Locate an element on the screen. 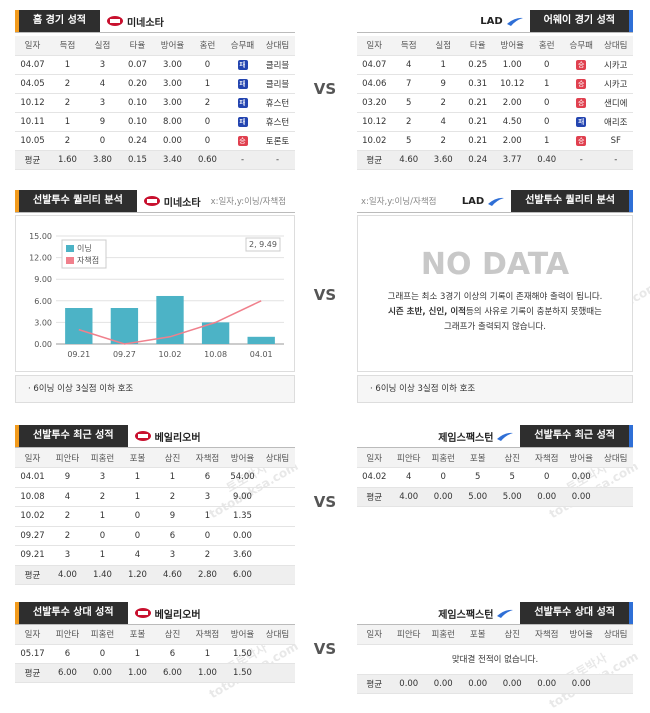  average-cell: 3.40 is located at coordinates (172, 160).